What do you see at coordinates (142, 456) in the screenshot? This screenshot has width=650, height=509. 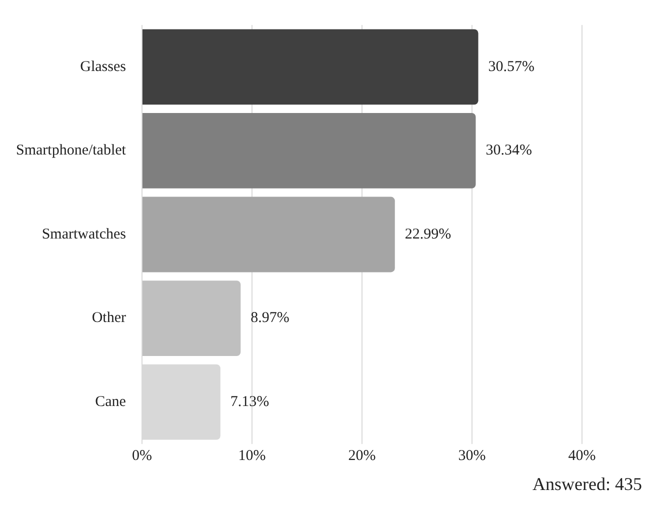 I see `x-tick-label: 0%` at bounding box center [142, 456].